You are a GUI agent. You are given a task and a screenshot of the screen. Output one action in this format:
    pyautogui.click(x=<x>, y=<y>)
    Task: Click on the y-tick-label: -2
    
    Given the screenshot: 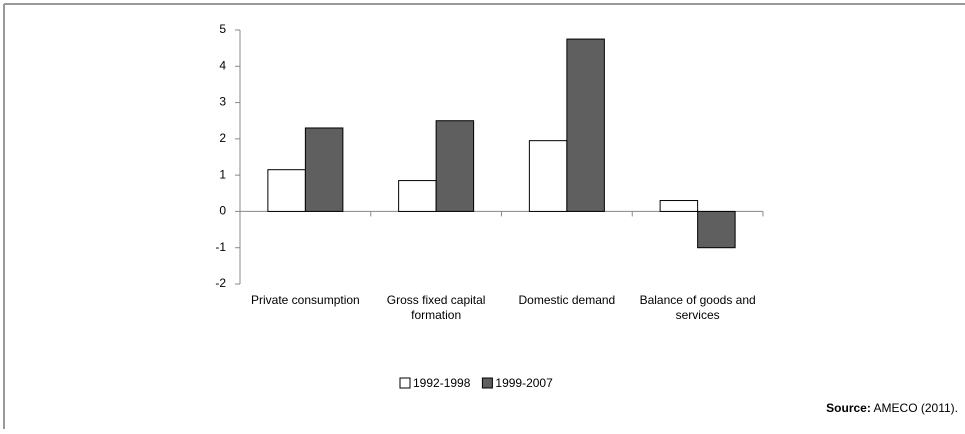 What is the action you would take?
    pyautogui.click(x=220, y=283)
    